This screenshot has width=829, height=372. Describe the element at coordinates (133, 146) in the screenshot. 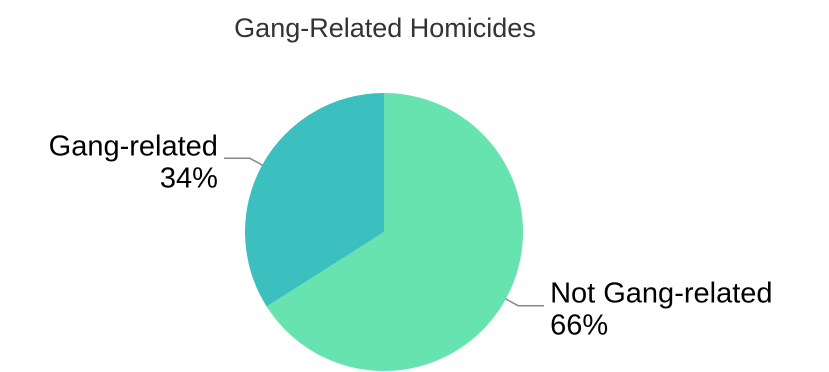

I see `slice-label-gang-related: Gang-related` at that location.